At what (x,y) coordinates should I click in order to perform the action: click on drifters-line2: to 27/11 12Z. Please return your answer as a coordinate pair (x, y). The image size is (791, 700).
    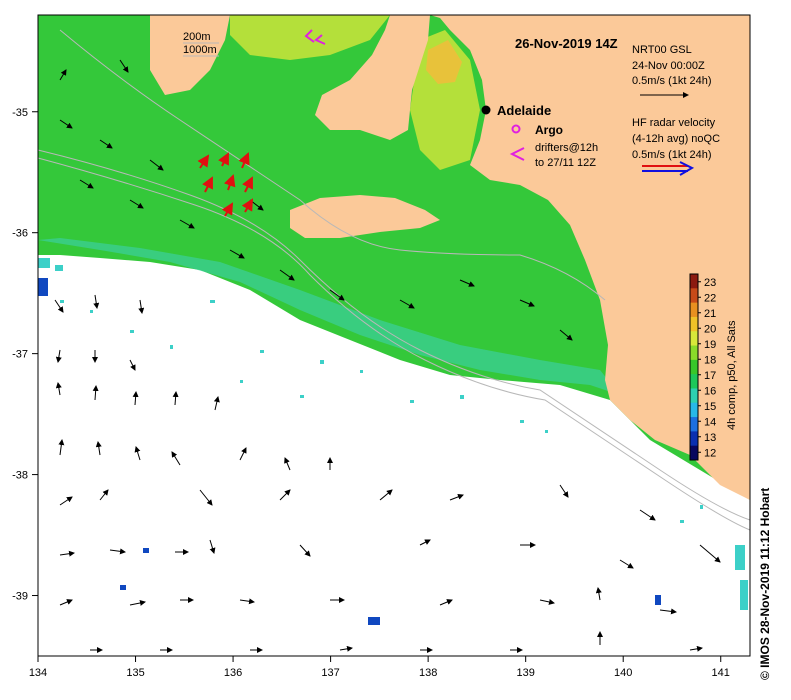
    Looking at the image, I should click on (565, 163).